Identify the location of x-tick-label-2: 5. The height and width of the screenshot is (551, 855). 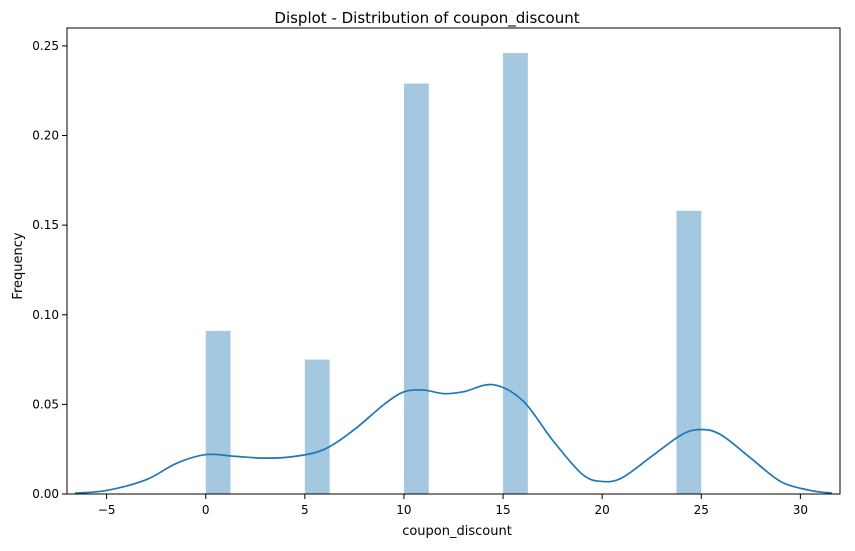
(305, 510).